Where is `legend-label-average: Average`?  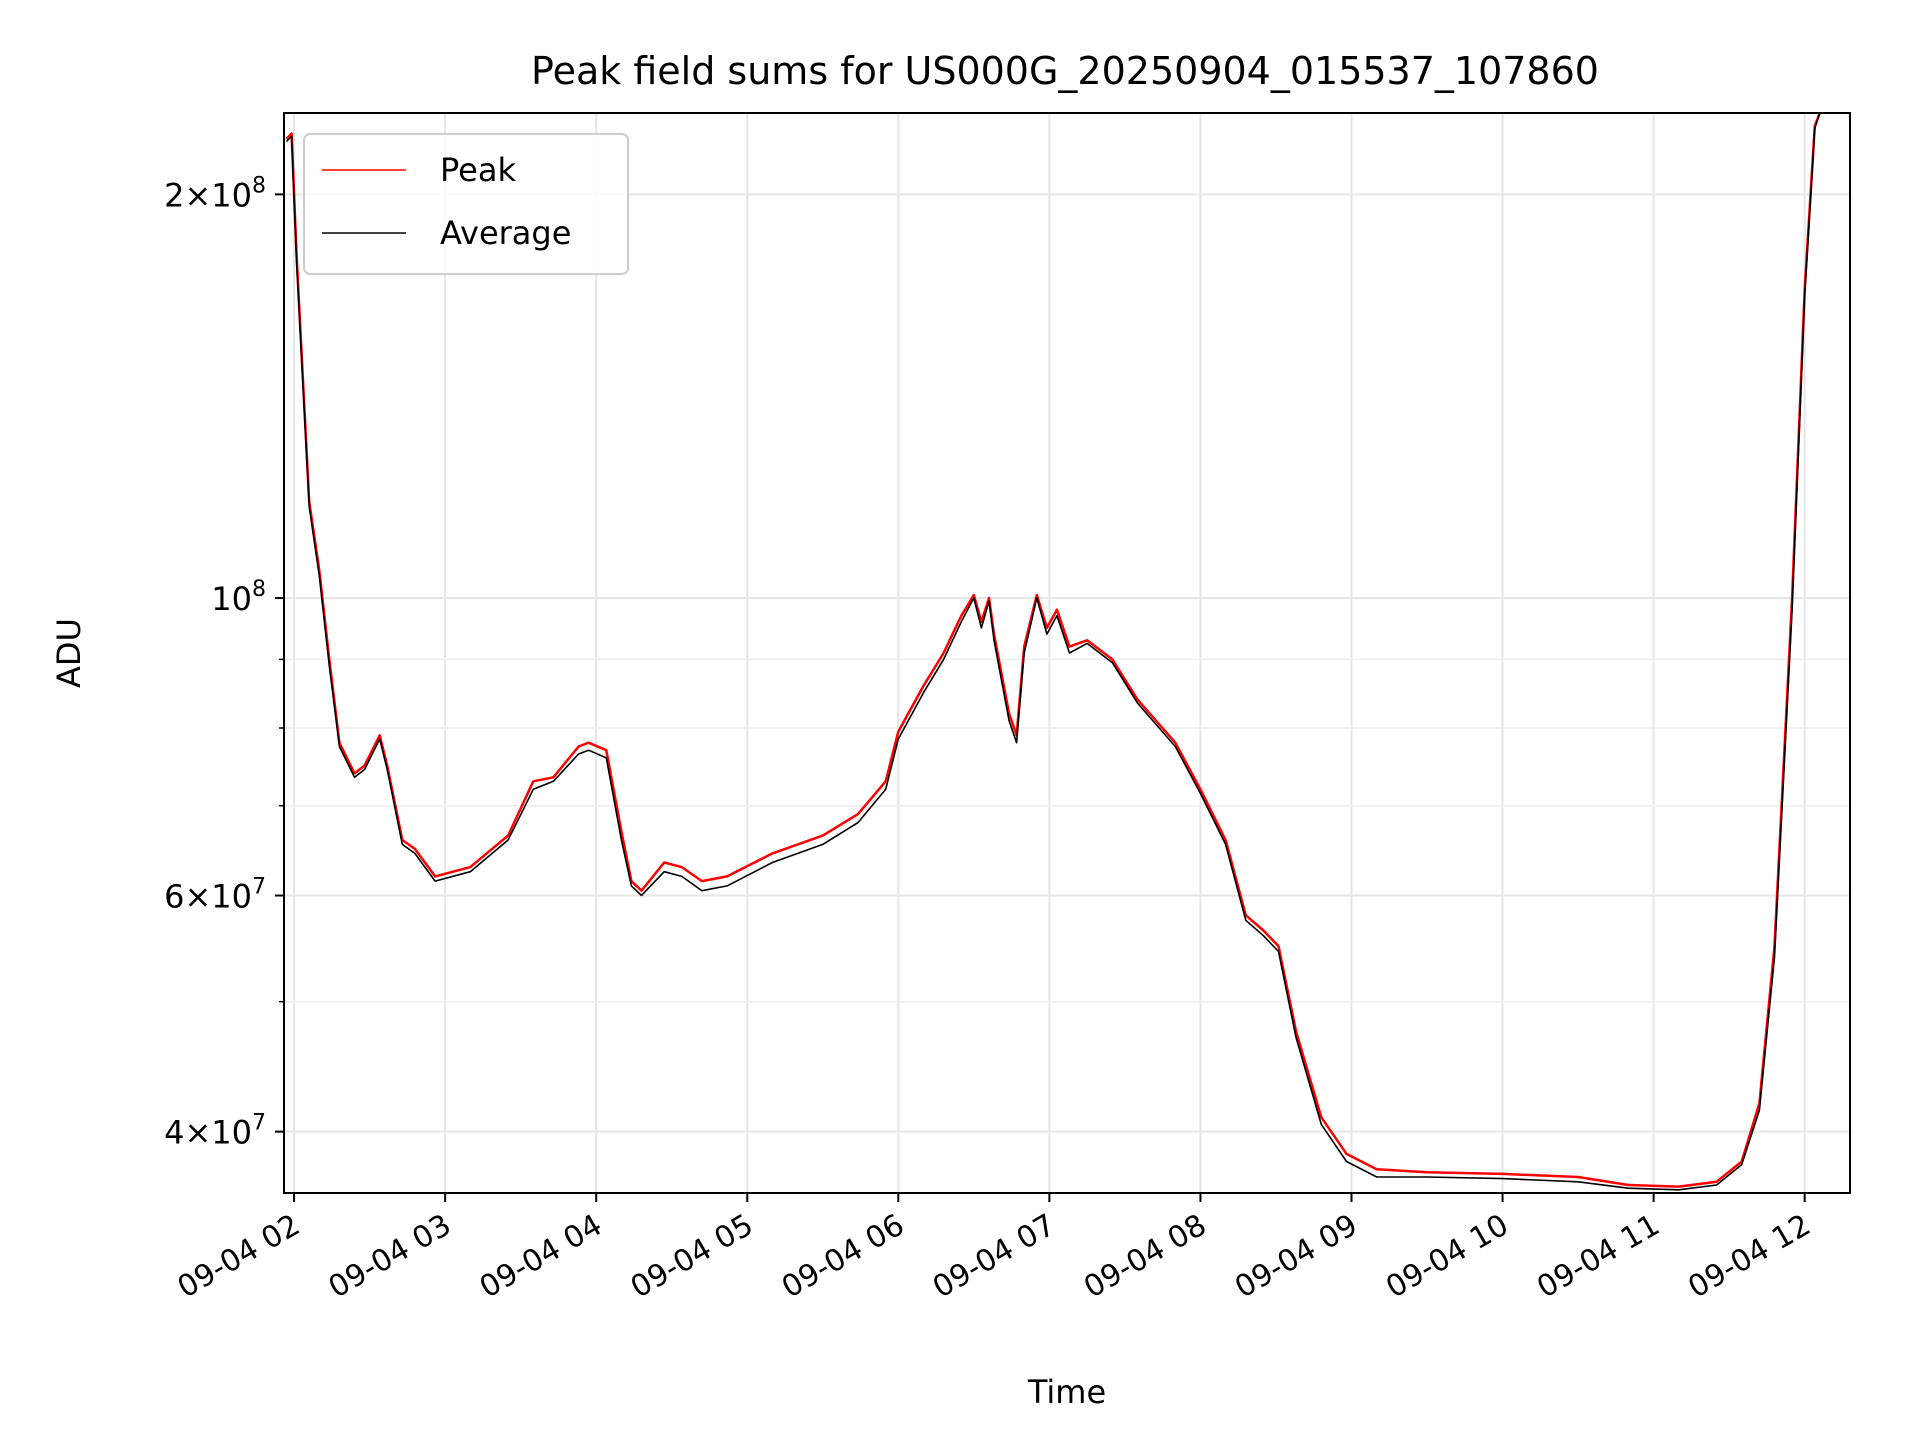
legend-label-average: Average is located at coordinates (505, 233).